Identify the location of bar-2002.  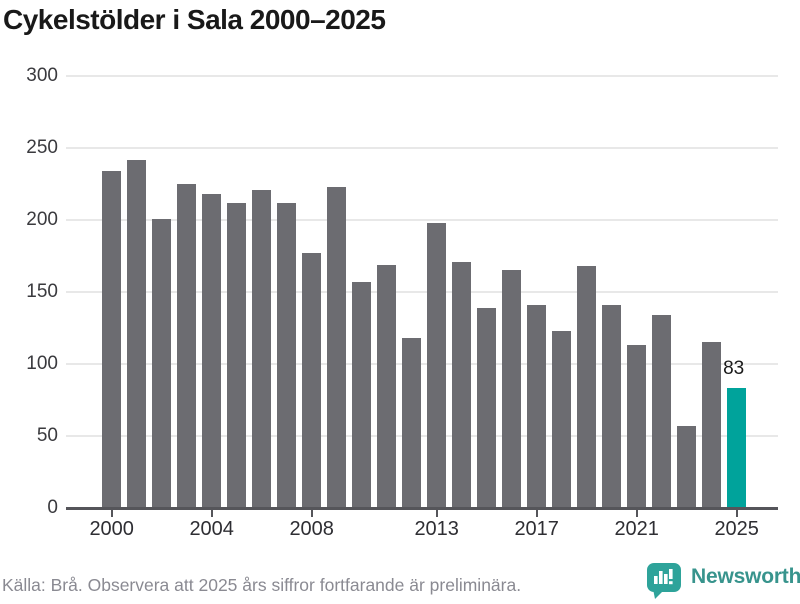
(162, 363).